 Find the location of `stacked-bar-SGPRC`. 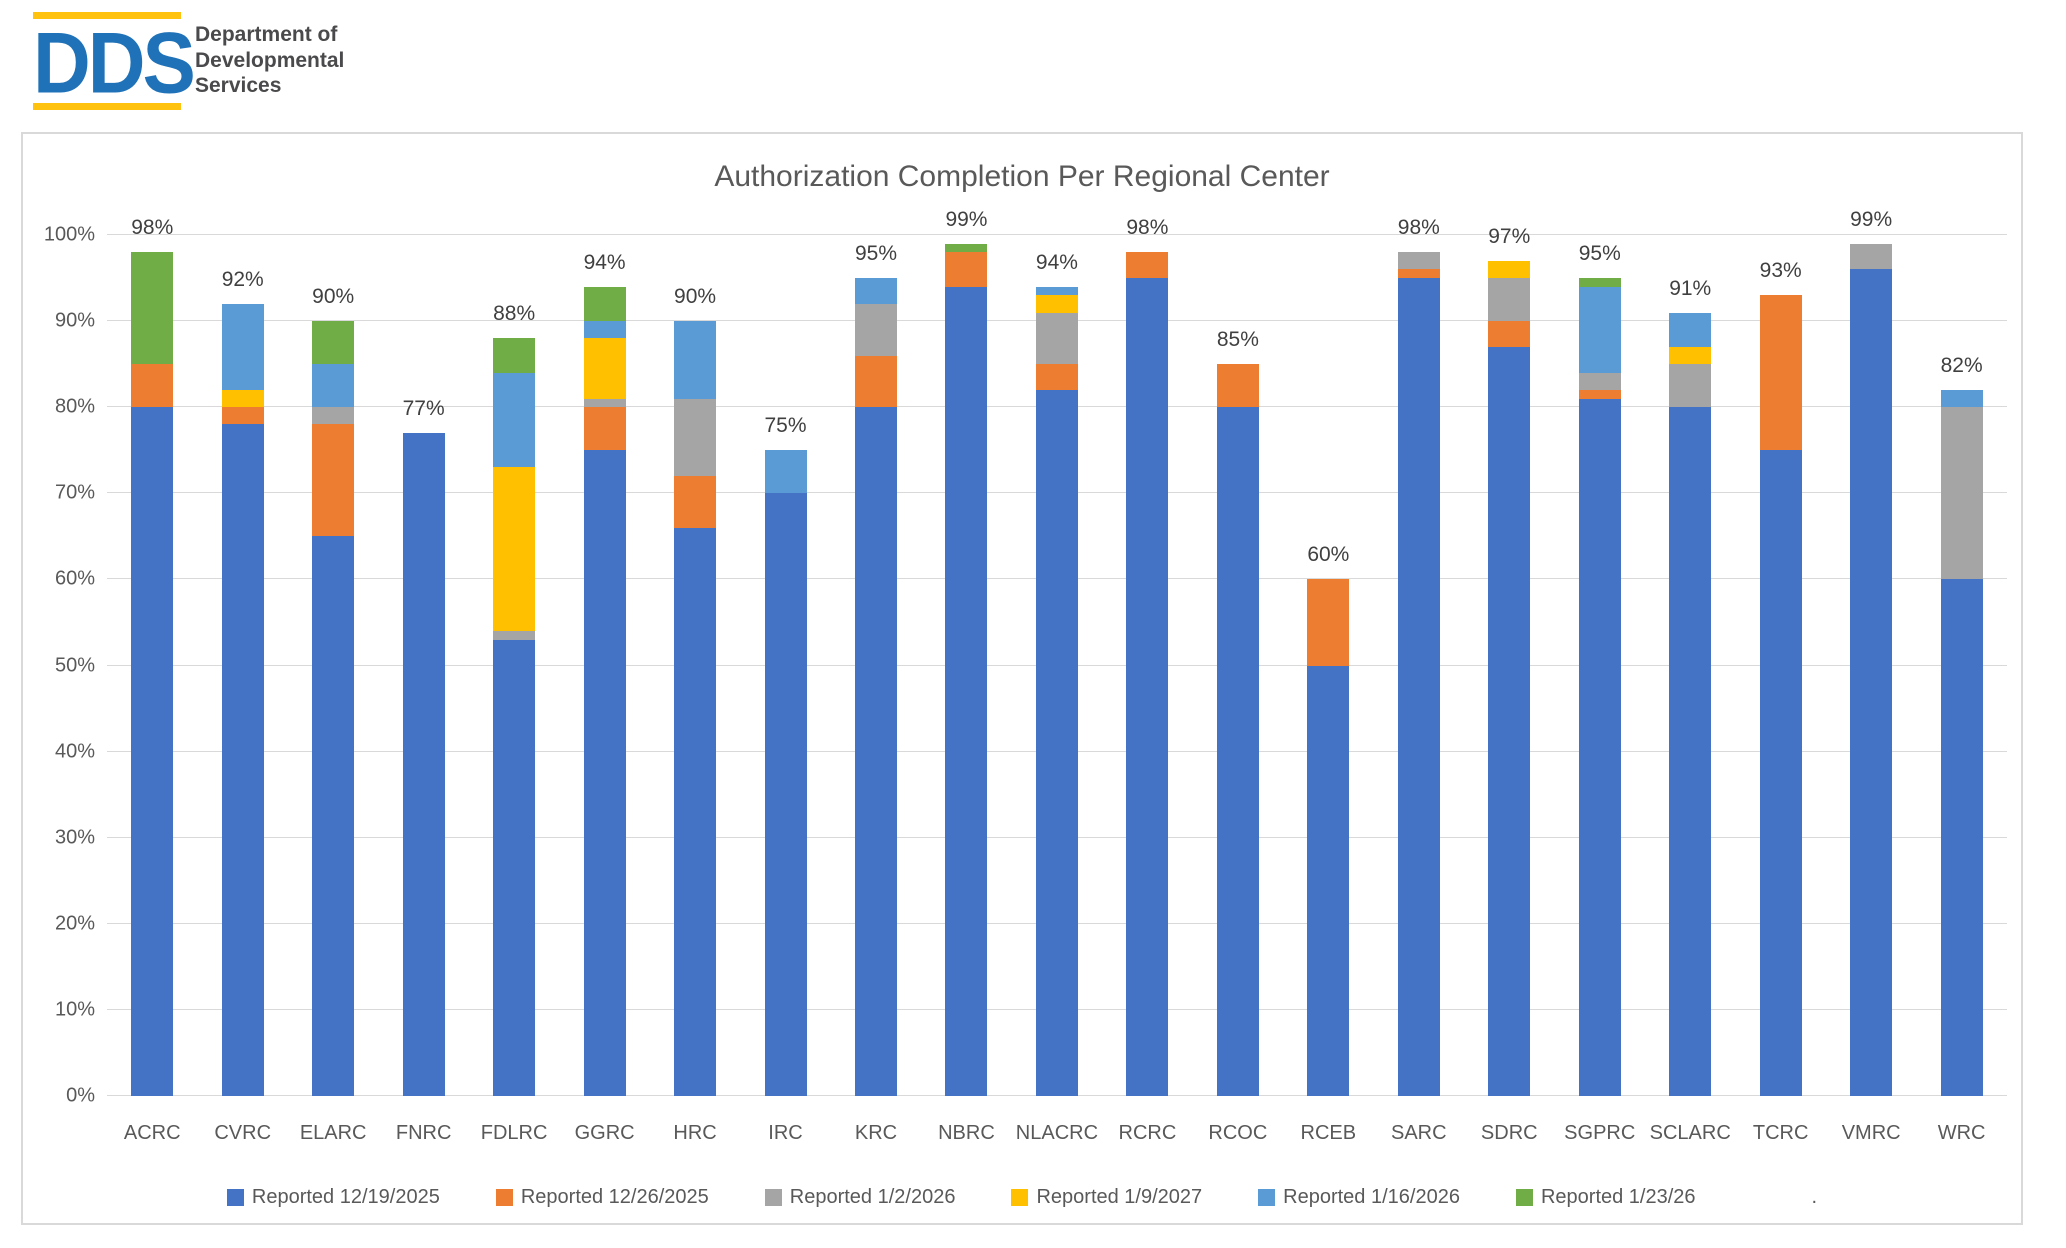

stacked-bar-SGPRC is located at coordinates (1599, 687).